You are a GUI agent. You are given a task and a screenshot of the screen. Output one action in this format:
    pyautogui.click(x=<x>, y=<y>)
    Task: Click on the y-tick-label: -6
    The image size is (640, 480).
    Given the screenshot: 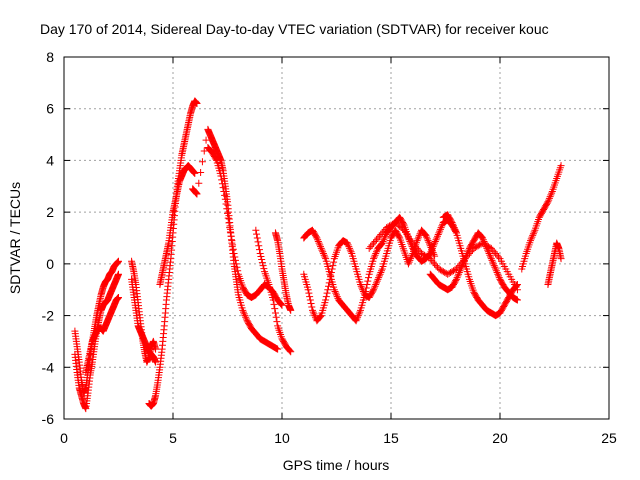 What is the action you would take?
    pyautogui.click(x=48, y=419)
    